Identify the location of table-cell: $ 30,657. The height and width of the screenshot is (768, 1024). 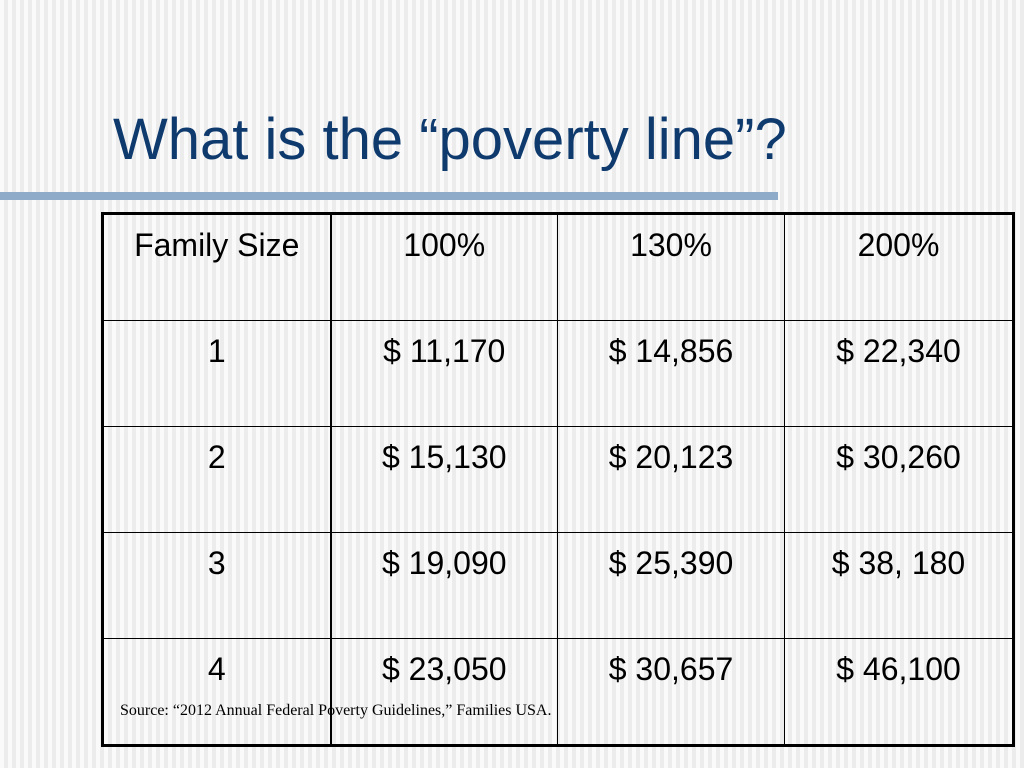
(671, 692).